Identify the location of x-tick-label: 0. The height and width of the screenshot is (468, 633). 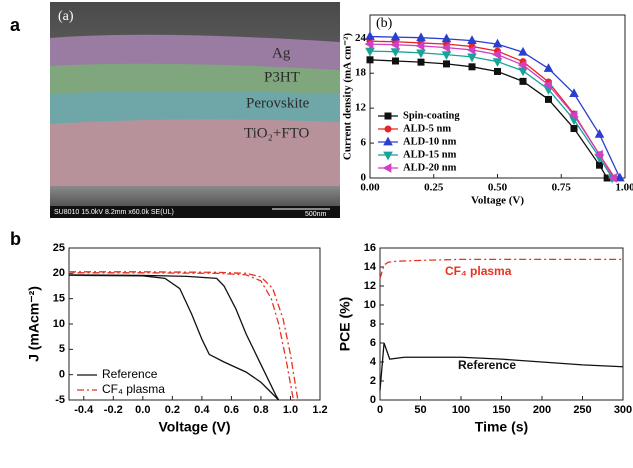
(380, 410).